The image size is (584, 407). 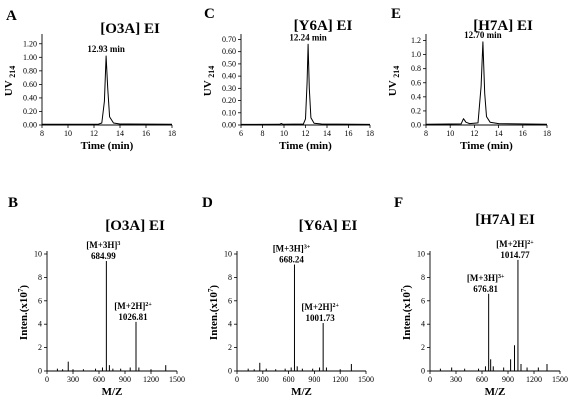 What do you see at coordinates (486, 278) in the screenshot?
I see `ion-label: [M+3H]3+` at bounding box center [486, 278].